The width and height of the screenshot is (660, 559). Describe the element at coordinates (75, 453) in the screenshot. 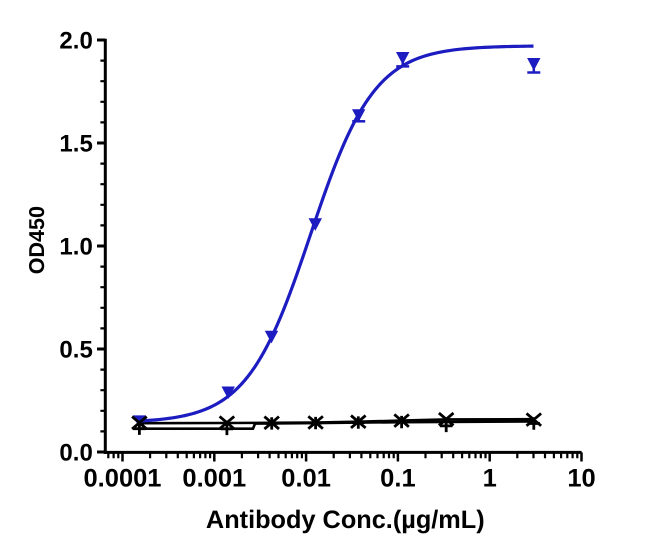

I see `svg-text: 0.0` at that location.